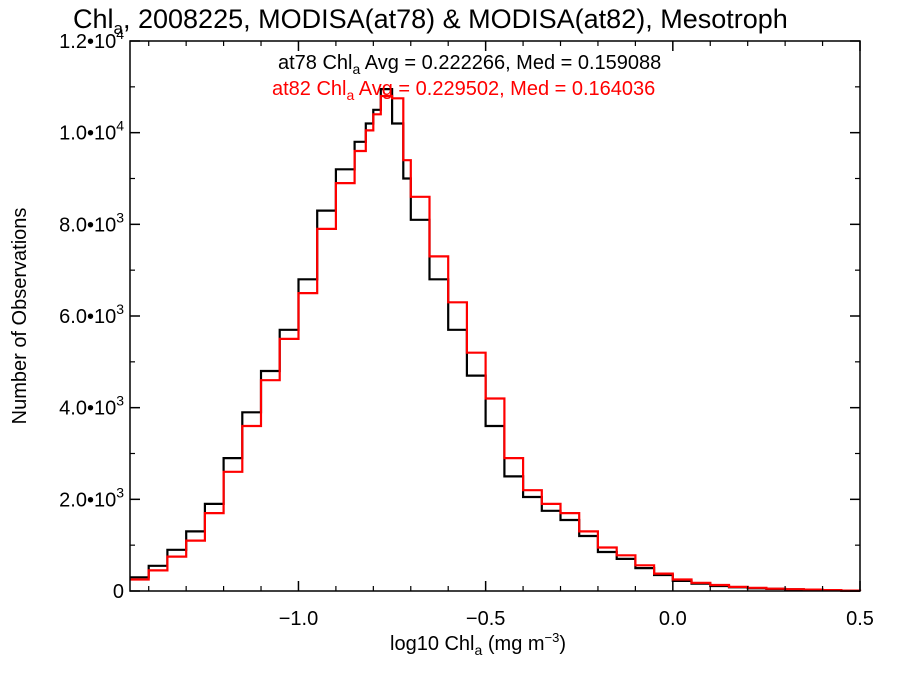  Describe the element at coordinates (87, 225) in the screenshot. I see `y-tick-mantissa: 8.0•10` at that location.